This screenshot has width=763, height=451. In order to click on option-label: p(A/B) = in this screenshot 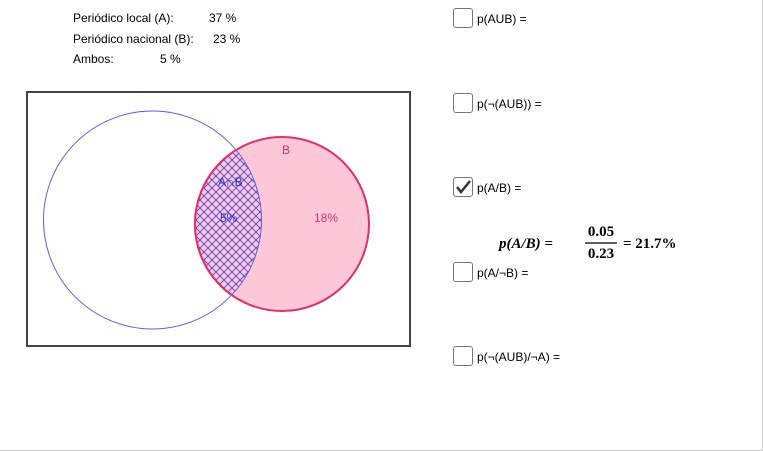, I will do `click(499, 188)`.